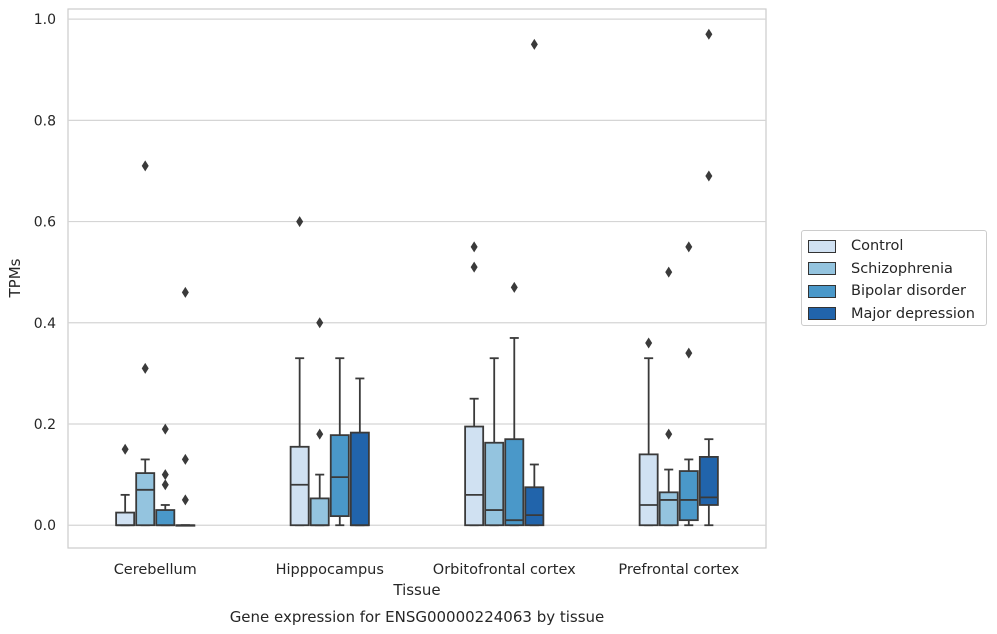 This screenshot has height=634, width=997. Describe the element at coordinates (45, 273) in the screenshot. I see `y-tick-labels: 0.0 0.2 0.4 0.6 0.8 1.0` at that location.